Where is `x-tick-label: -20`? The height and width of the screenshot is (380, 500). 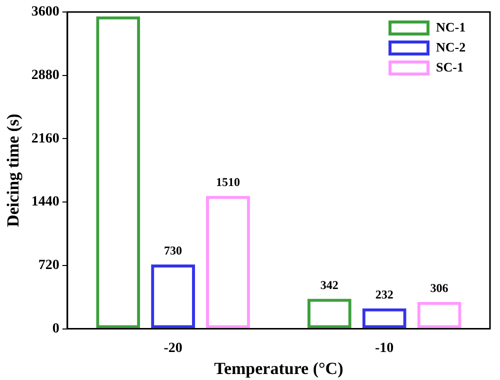
x-tick-label: -20 is located at coordinates (173, 348).